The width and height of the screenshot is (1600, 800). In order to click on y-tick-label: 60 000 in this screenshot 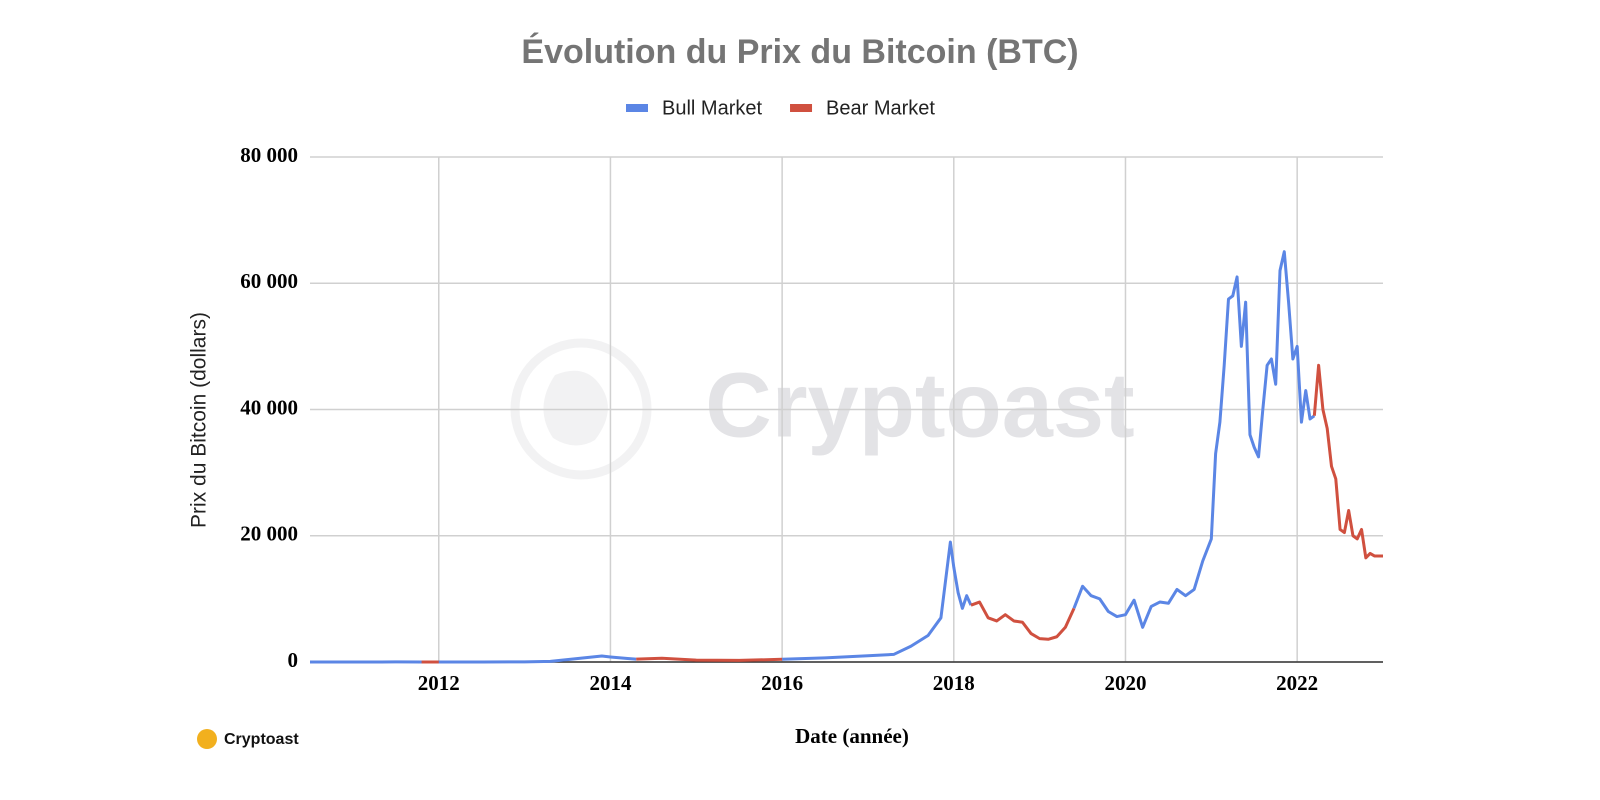, I will do `click(269, 281)`.